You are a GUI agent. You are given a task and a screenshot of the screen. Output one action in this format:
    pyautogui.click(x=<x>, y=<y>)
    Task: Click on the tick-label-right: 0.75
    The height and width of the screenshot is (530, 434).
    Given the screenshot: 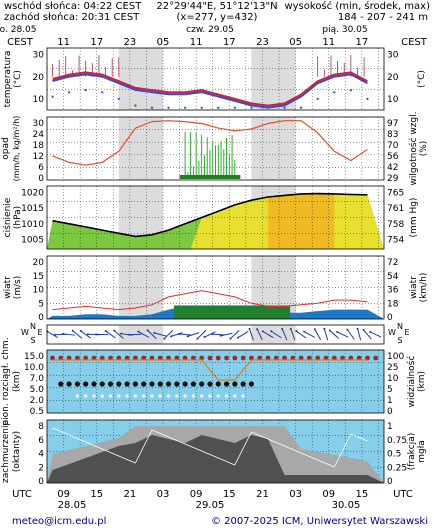 What is the action you would take?
    pyautogui.click(x=397, y=441)
    